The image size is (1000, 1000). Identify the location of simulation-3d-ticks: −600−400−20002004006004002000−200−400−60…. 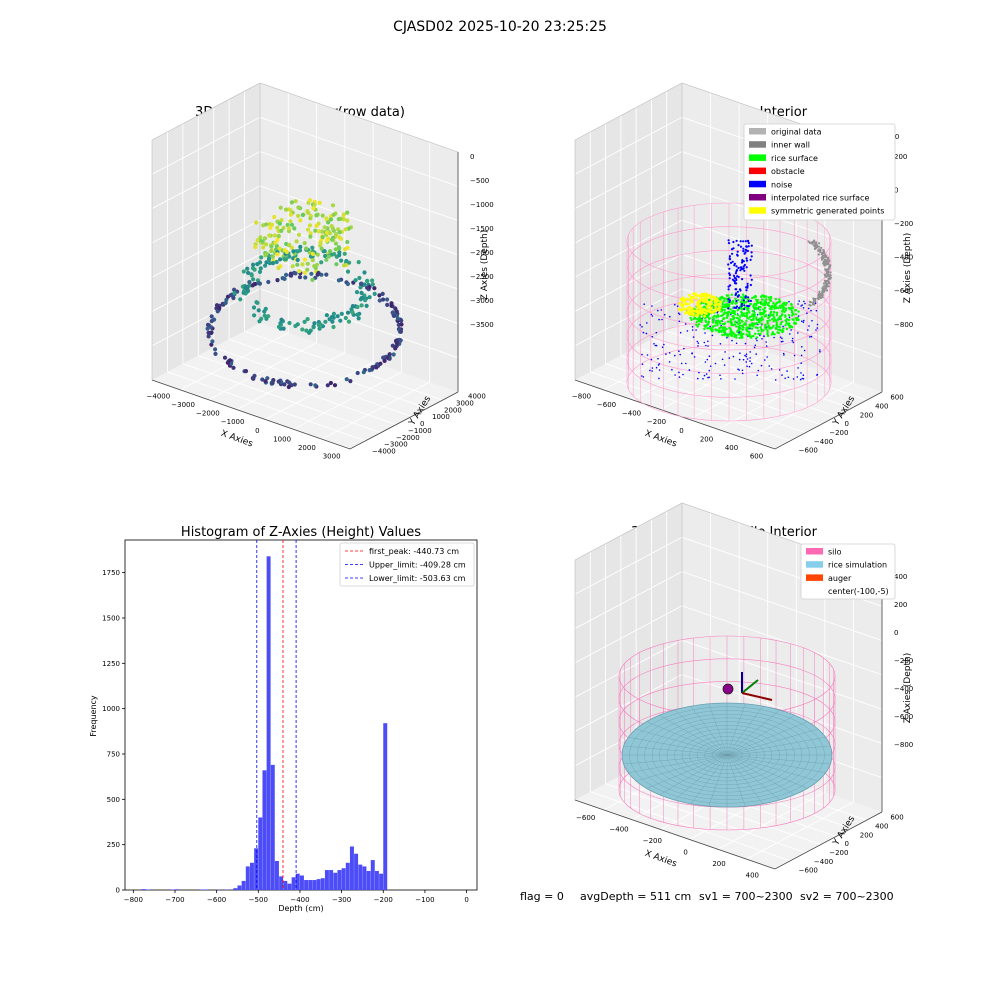
(744, 726).